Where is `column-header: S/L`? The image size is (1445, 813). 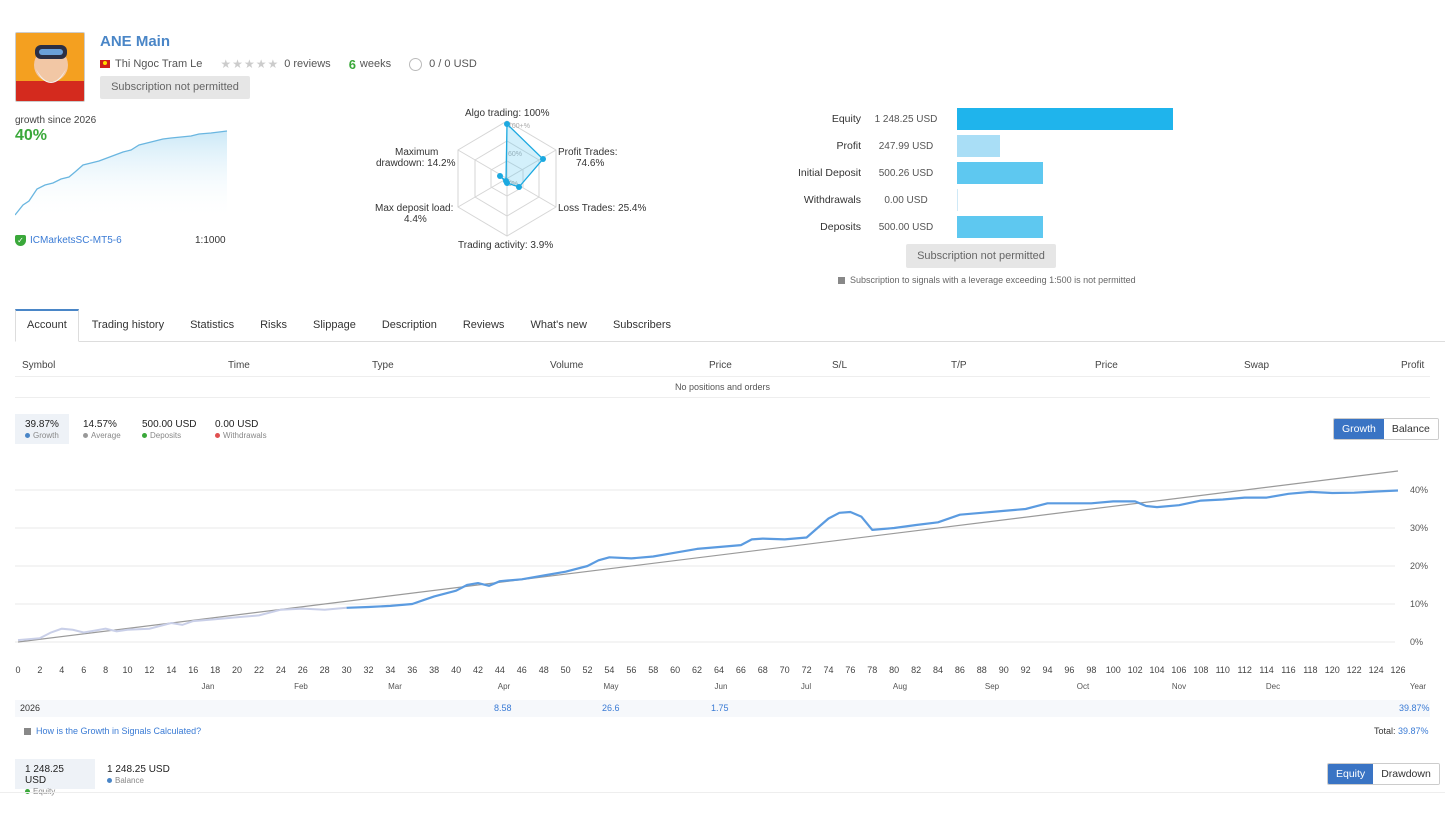 column-header: S/L is located at coordinates (840, 365).